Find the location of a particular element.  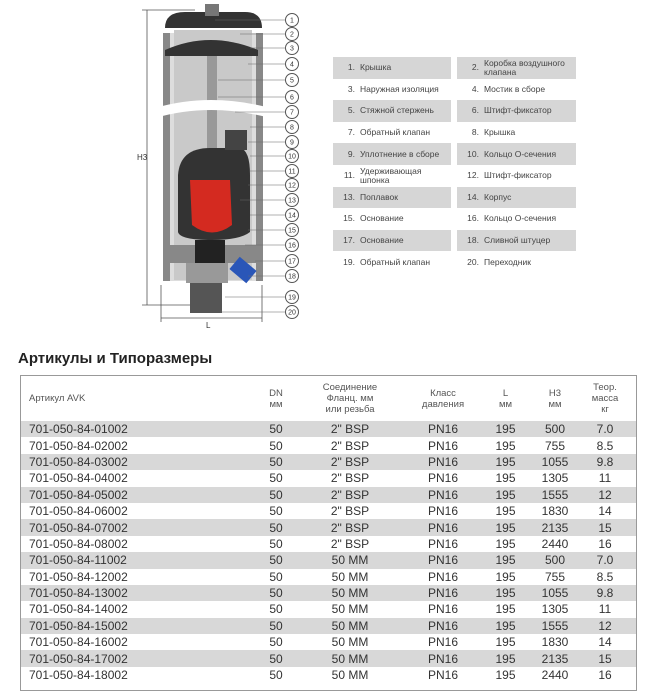

callout-number: 13 is located at coordinates (292, 201).